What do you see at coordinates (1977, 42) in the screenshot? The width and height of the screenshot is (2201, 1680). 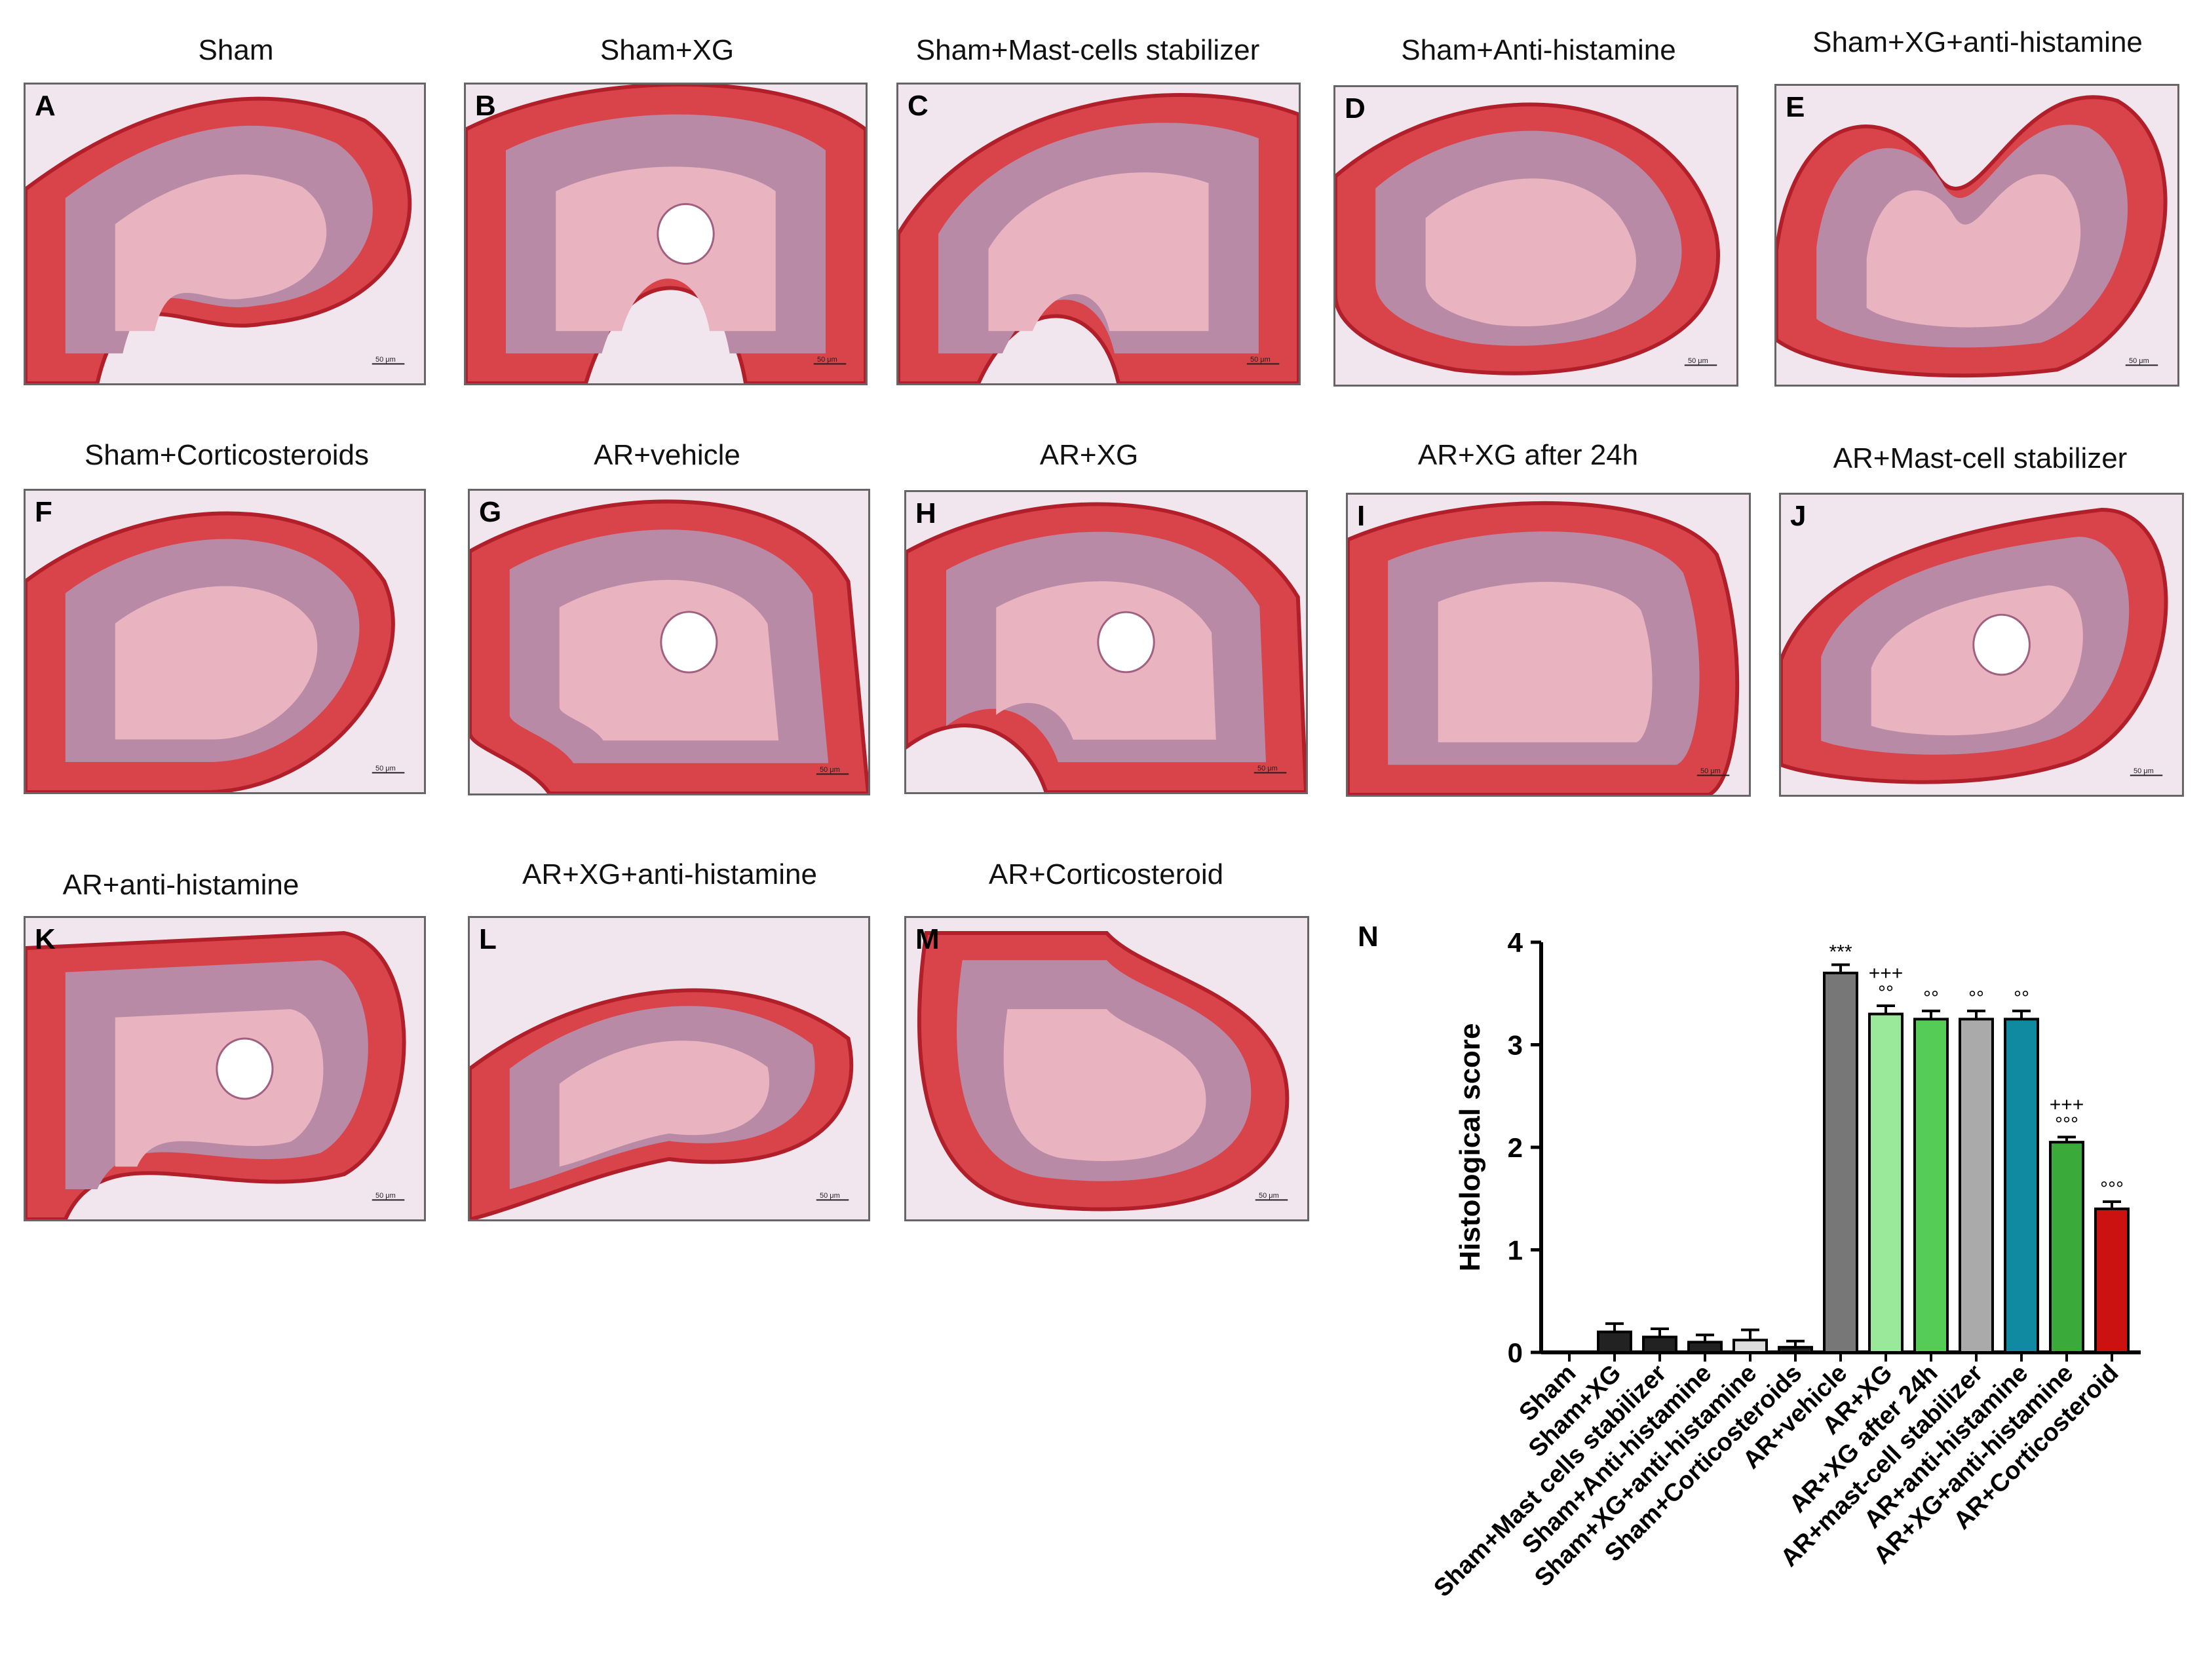 I see `panel-title: Sham+XG+anti-histamine` at bounding box center [1977, 42].